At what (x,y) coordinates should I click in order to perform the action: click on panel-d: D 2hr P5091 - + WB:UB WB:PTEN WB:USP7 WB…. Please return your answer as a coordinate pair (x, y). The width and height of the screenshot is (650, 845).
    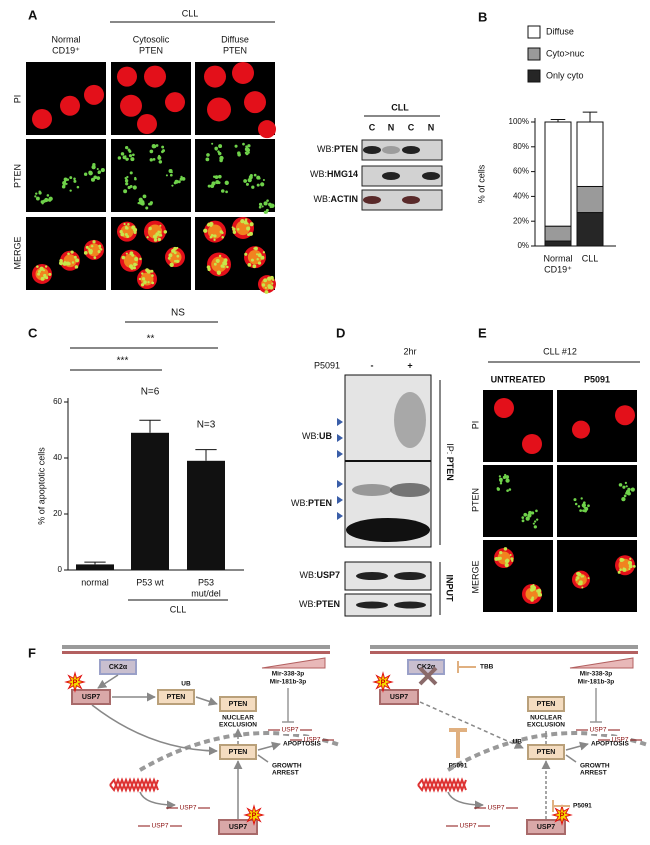
    Looking at the image, I should click on (373, 471).